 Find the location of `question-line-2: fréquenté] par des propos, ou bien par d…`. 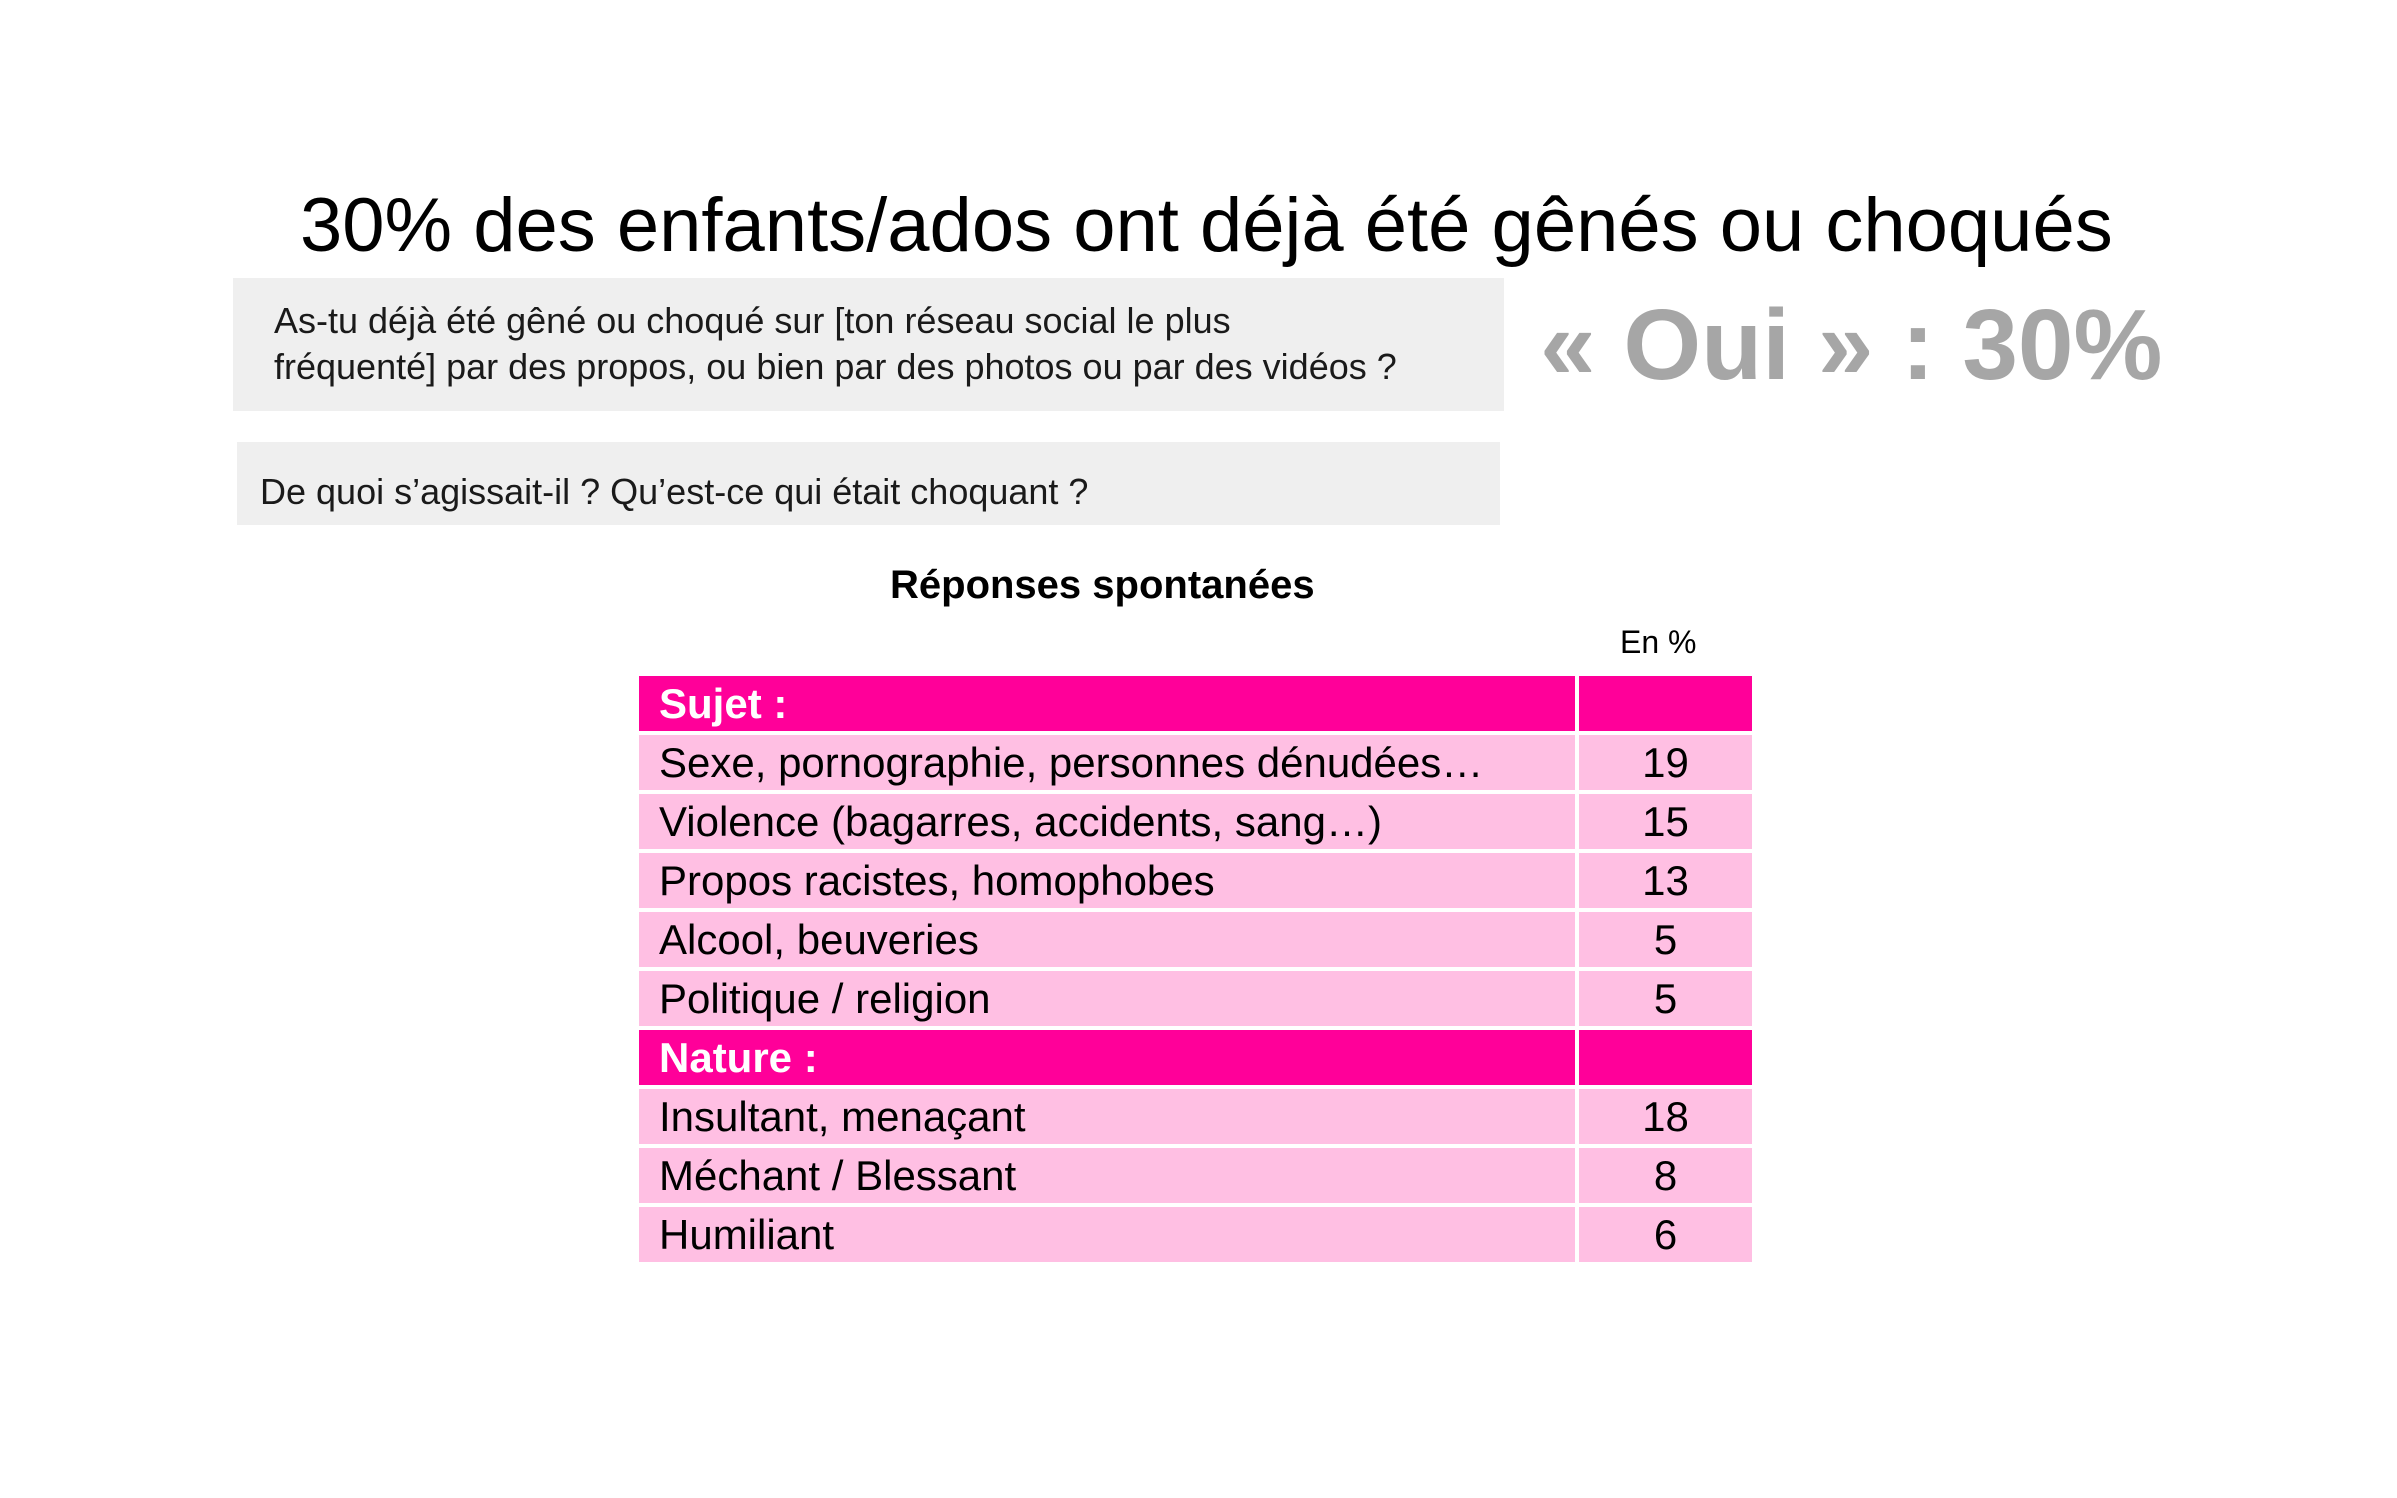

question-line-2: fréquenté] par des propos, ou bien par d… is located at coordinates (835, 366).